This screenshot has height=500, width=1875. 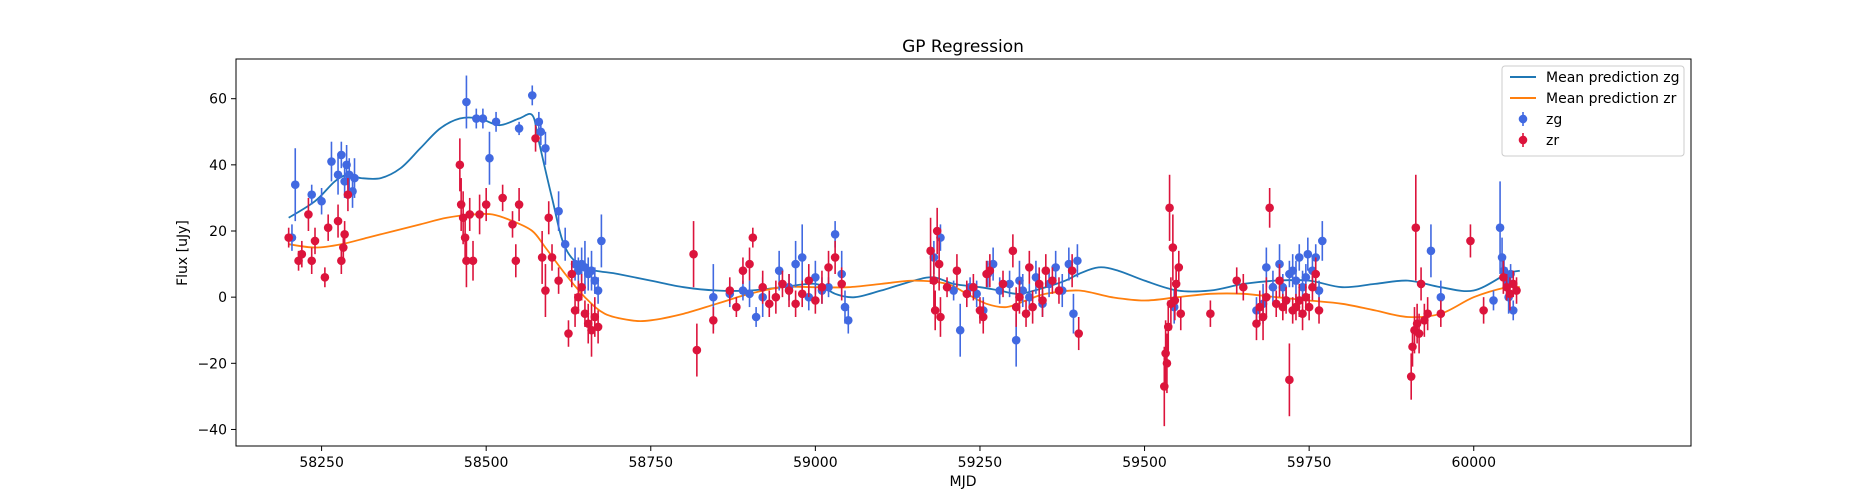 I want to click on legend-entry-label: zg, so click(x=1554, y=120).